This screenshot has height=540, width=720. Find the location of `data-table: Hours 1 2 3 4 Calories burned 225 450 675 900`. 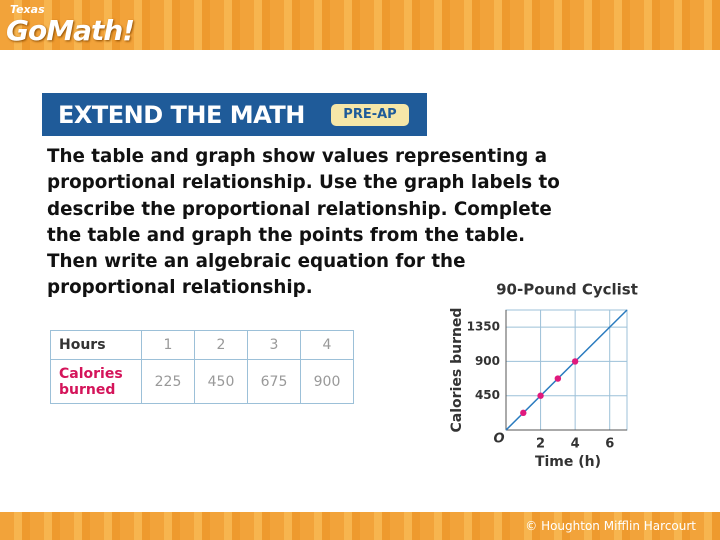

data-table: Hours 1 2 3 4 Calories burned 225 450 675 900 is located at coordinates (202, 367).